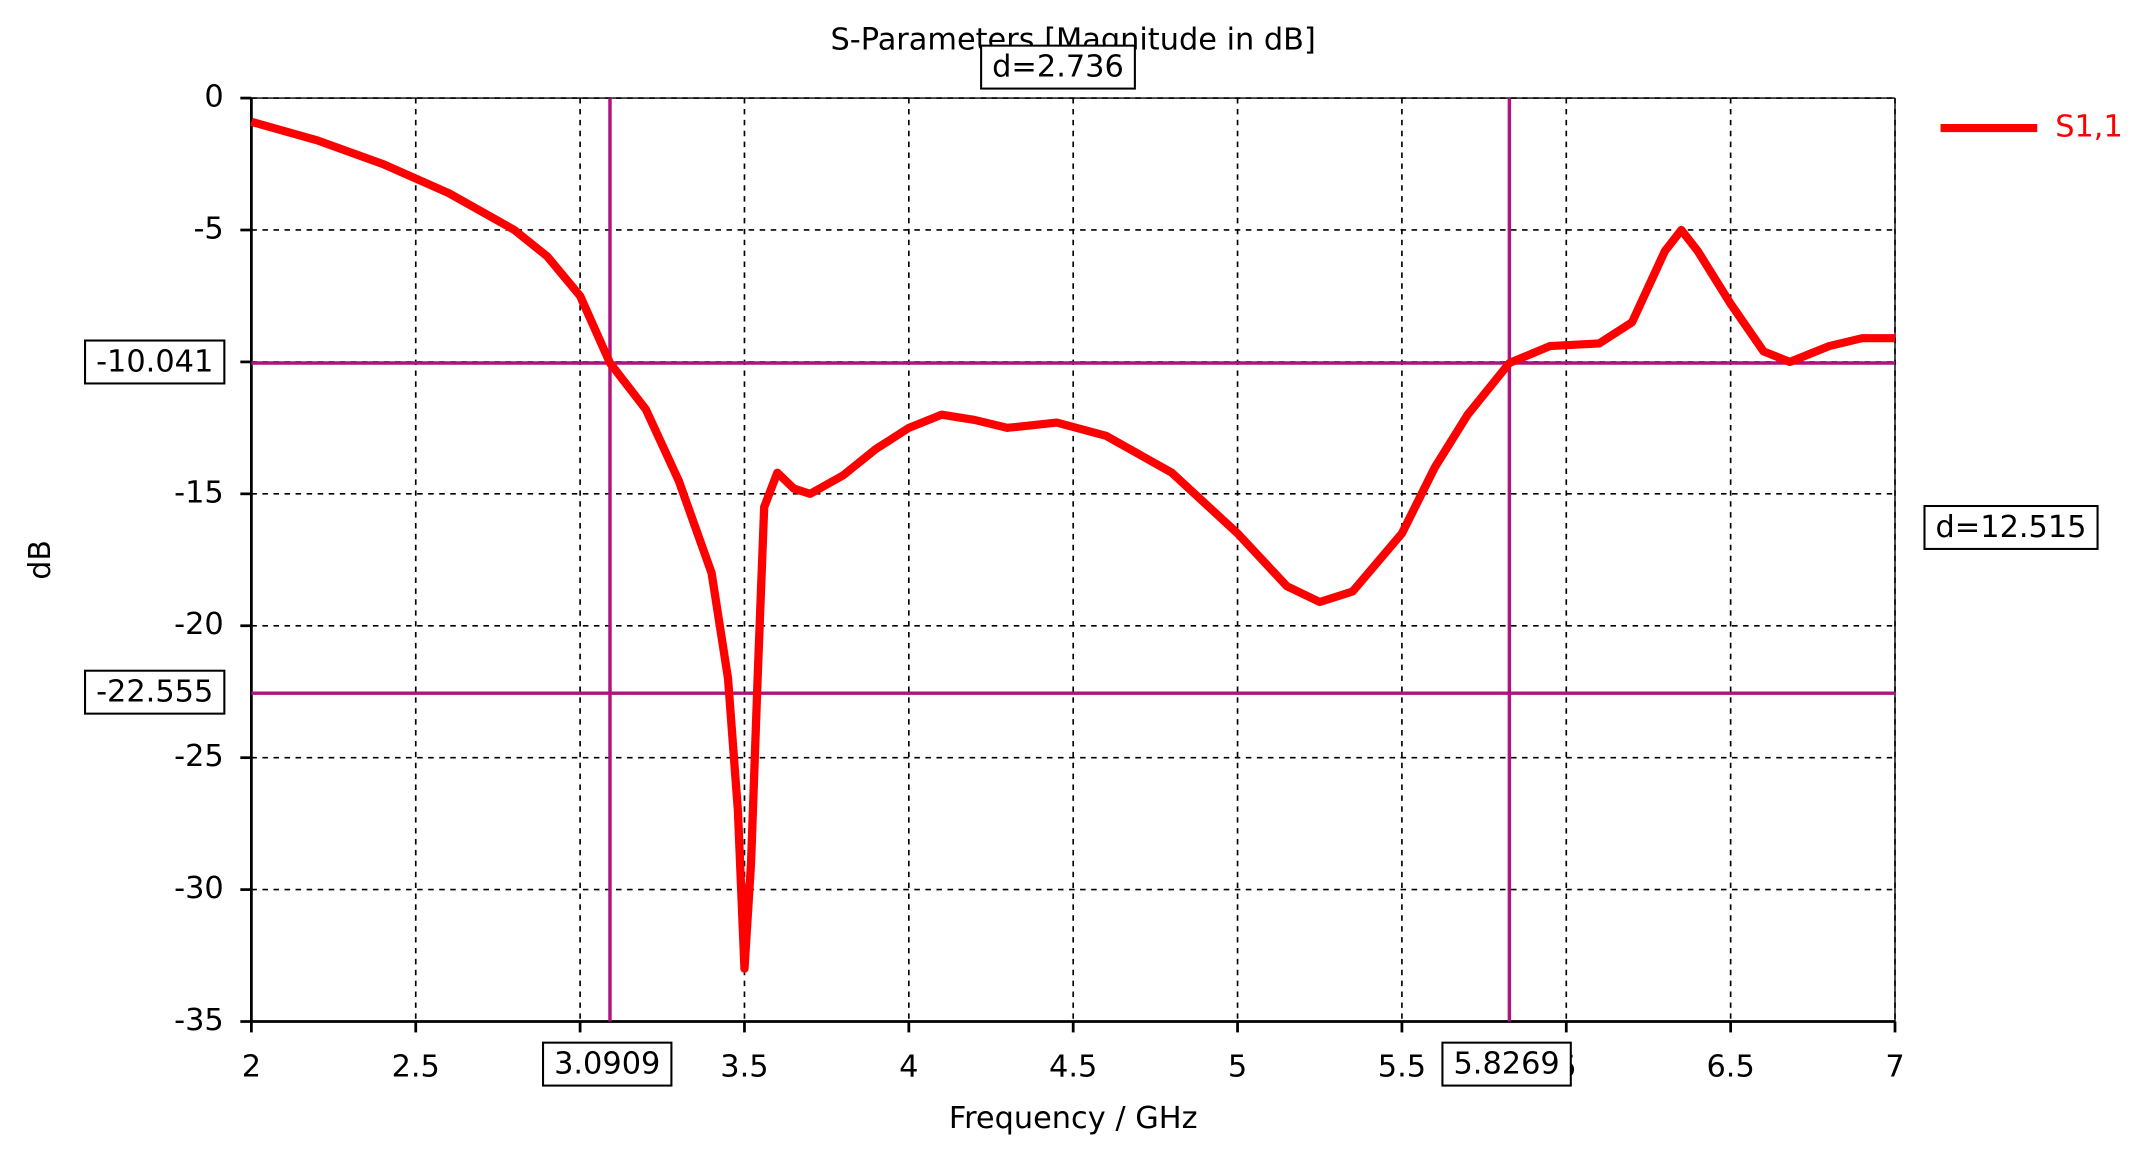 This screenshot has width=2145, height=1155. What do you see at coordinates (40, 560) in the screenshot?
I see `y-axis-label: dB` at bounding box center [40, 560].